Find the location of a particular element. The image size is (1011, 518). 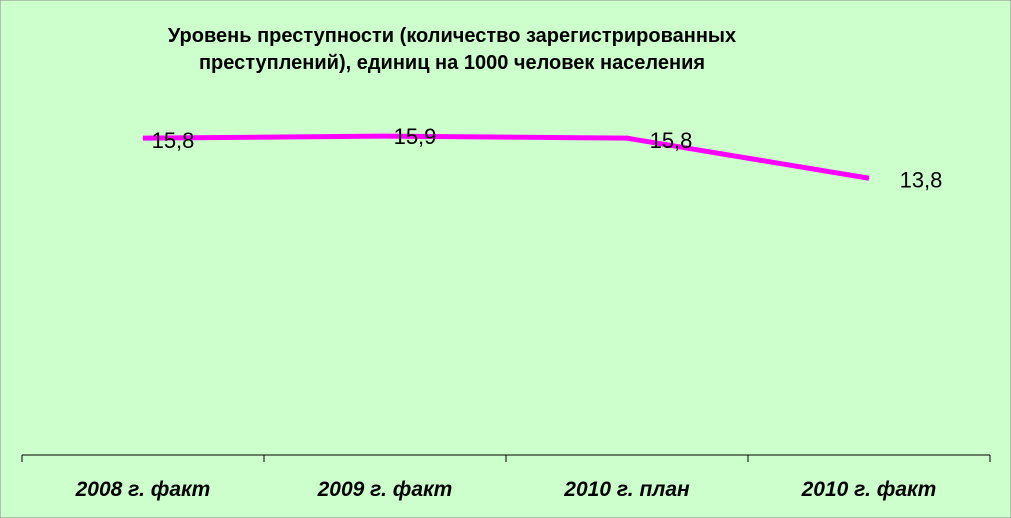

x-tick-label: 2009 г. факт is located at coordinates (385, 489).